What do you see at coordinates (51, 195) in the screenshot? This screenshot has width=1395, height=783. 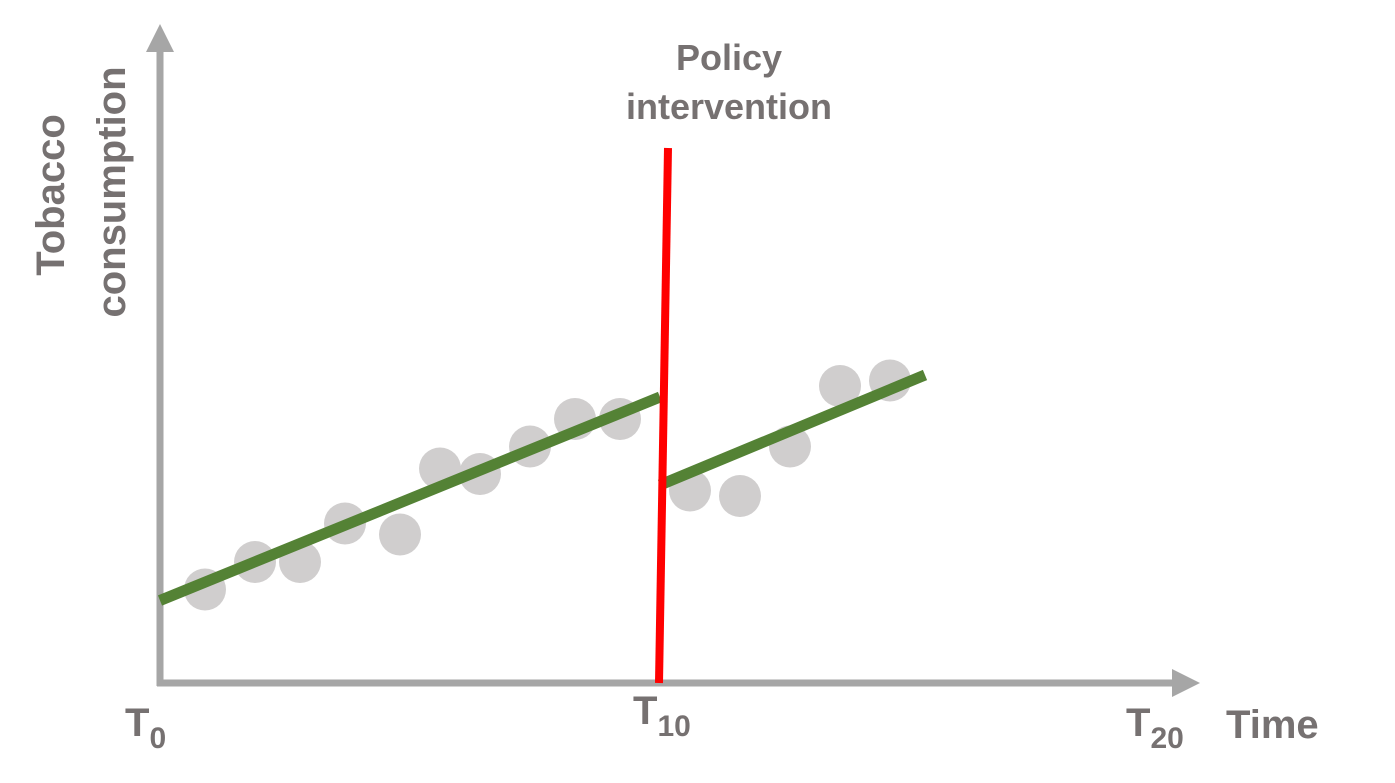 I see `y-axis-label-line-1: Tobacco` at bounding box center [51, 195].